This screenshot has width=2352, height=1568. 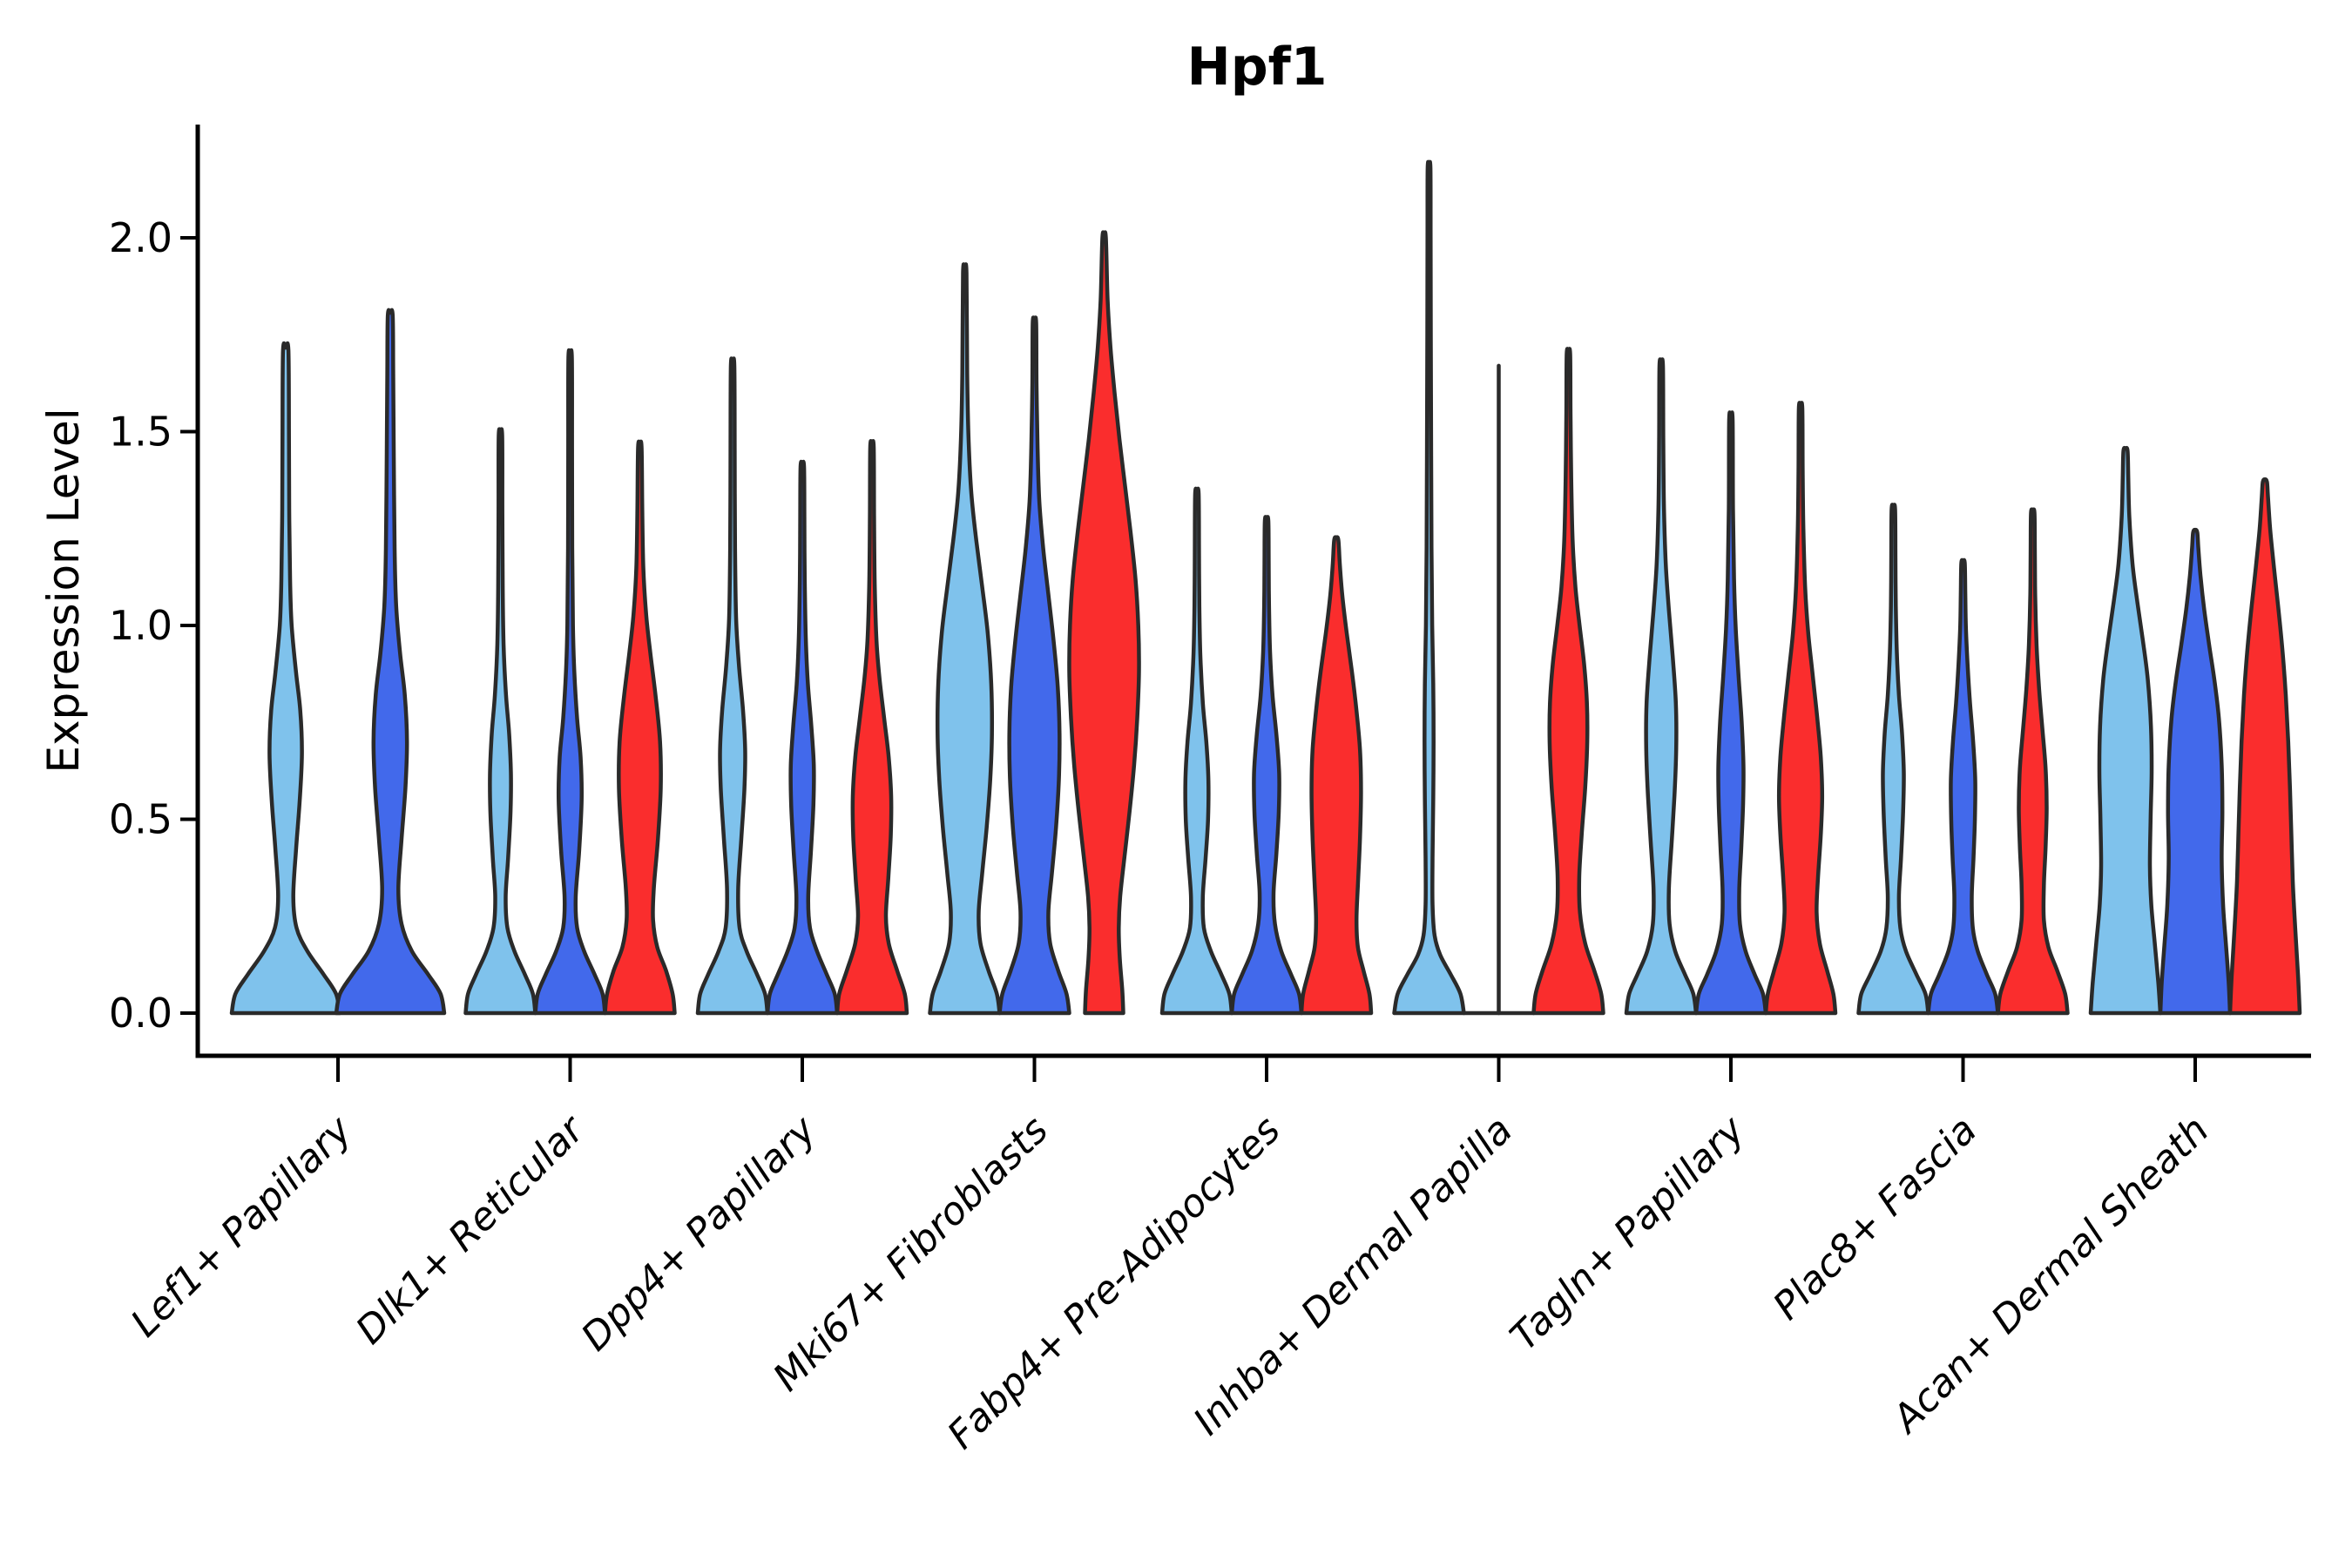 What do you see at coordinates (1568, 682) in the screenshot?
I see `violin-inhba-dermal-papilla-red` at bounding box center [1568, 682].